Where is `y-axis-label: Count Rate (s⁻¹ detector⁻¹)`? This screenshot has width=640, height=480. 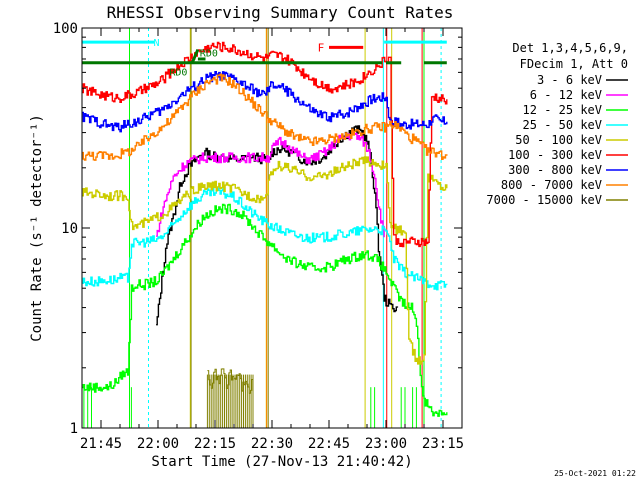 y-axis-label: Count Rate (s⁻¹ detector⁻¹) is located at coordinates (37, 228).